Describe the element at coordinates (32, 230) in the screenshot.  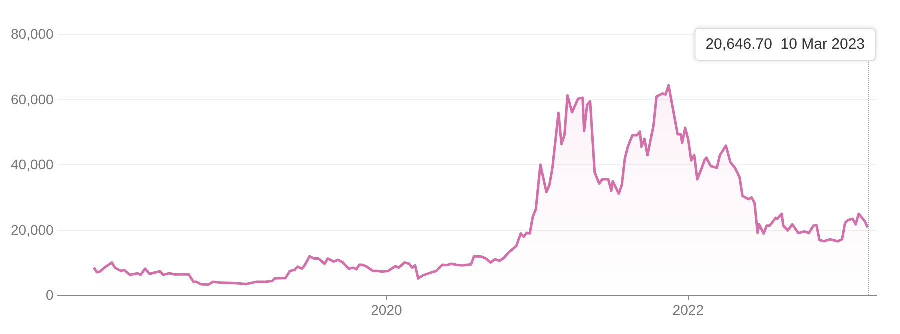
I see `y-tick-label: 20,000` at that location.